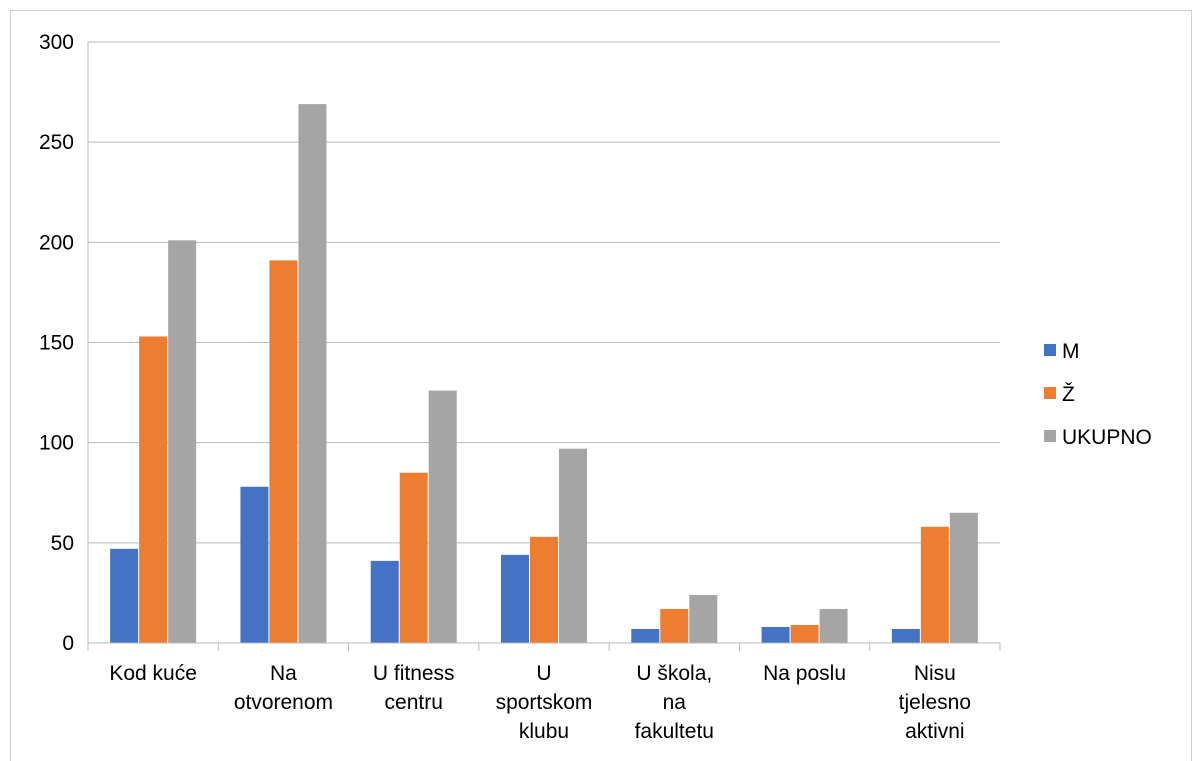 This screenshot has width=1192, height=761. I want to click on x-tick-label-line: centru, so click(414, 702).